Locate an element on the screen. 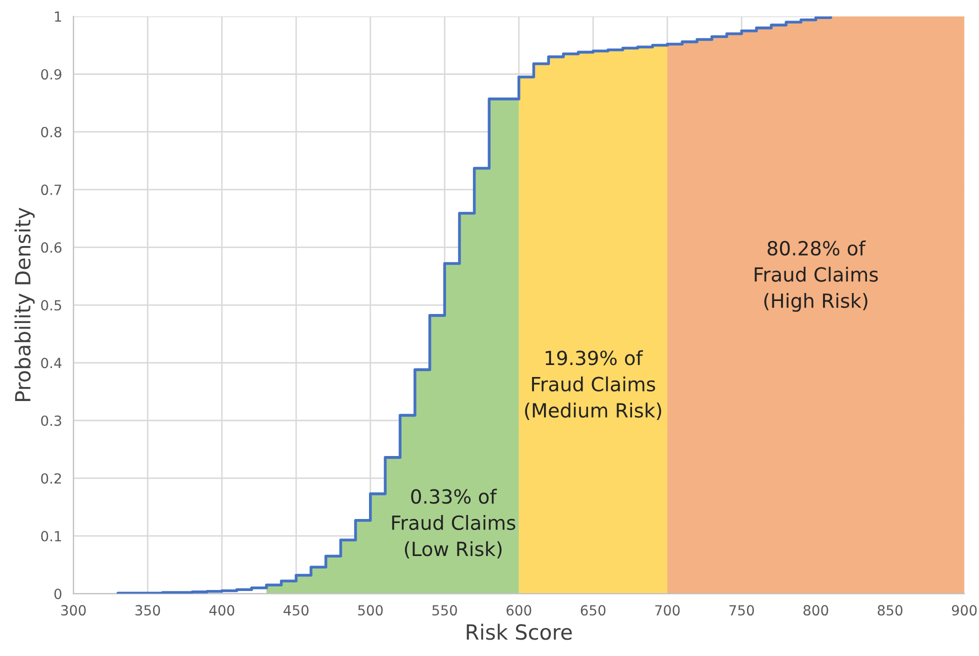 This screenshot has height=656, width=979. x-tick-label: 650 is located at coordinates (593, 610).